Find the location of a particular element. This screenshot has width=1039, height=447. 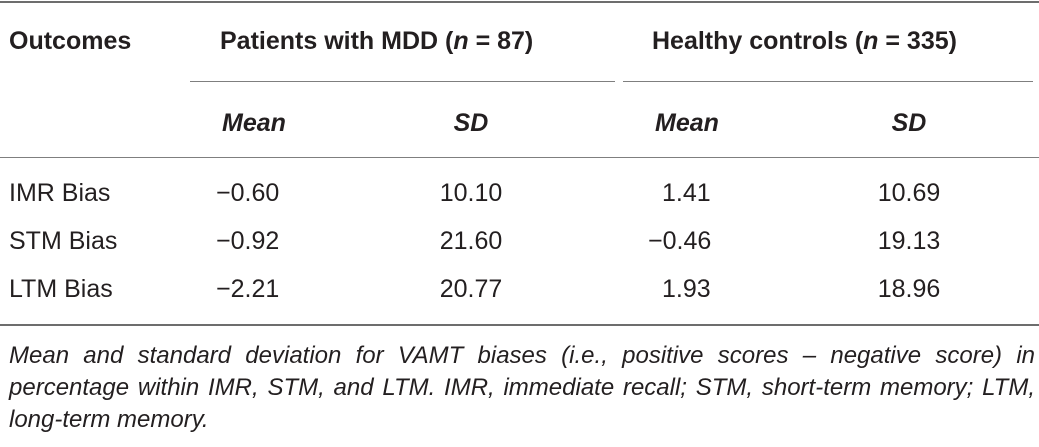

top-rule is located at coordinates (519, 2).